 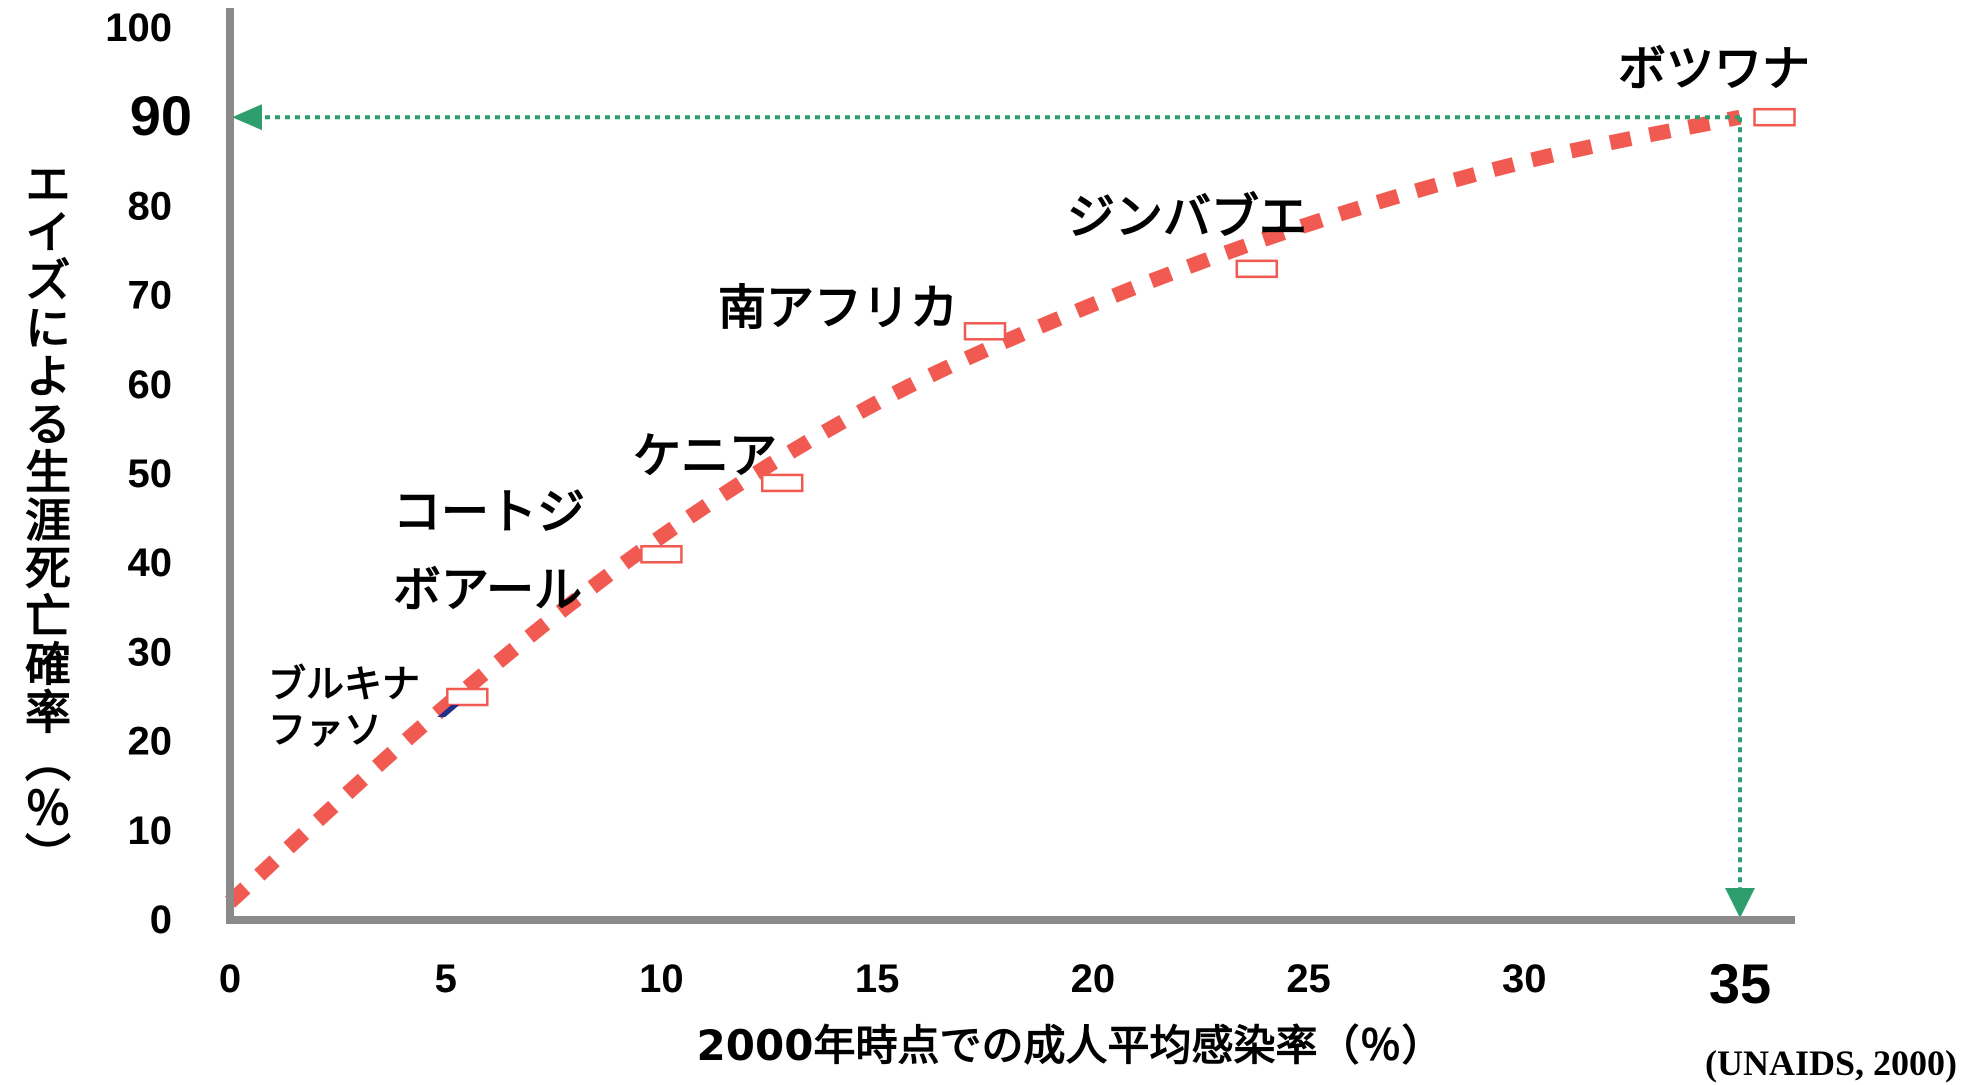 I want to click on point-label: ボアール, so click(x=487, y=590).